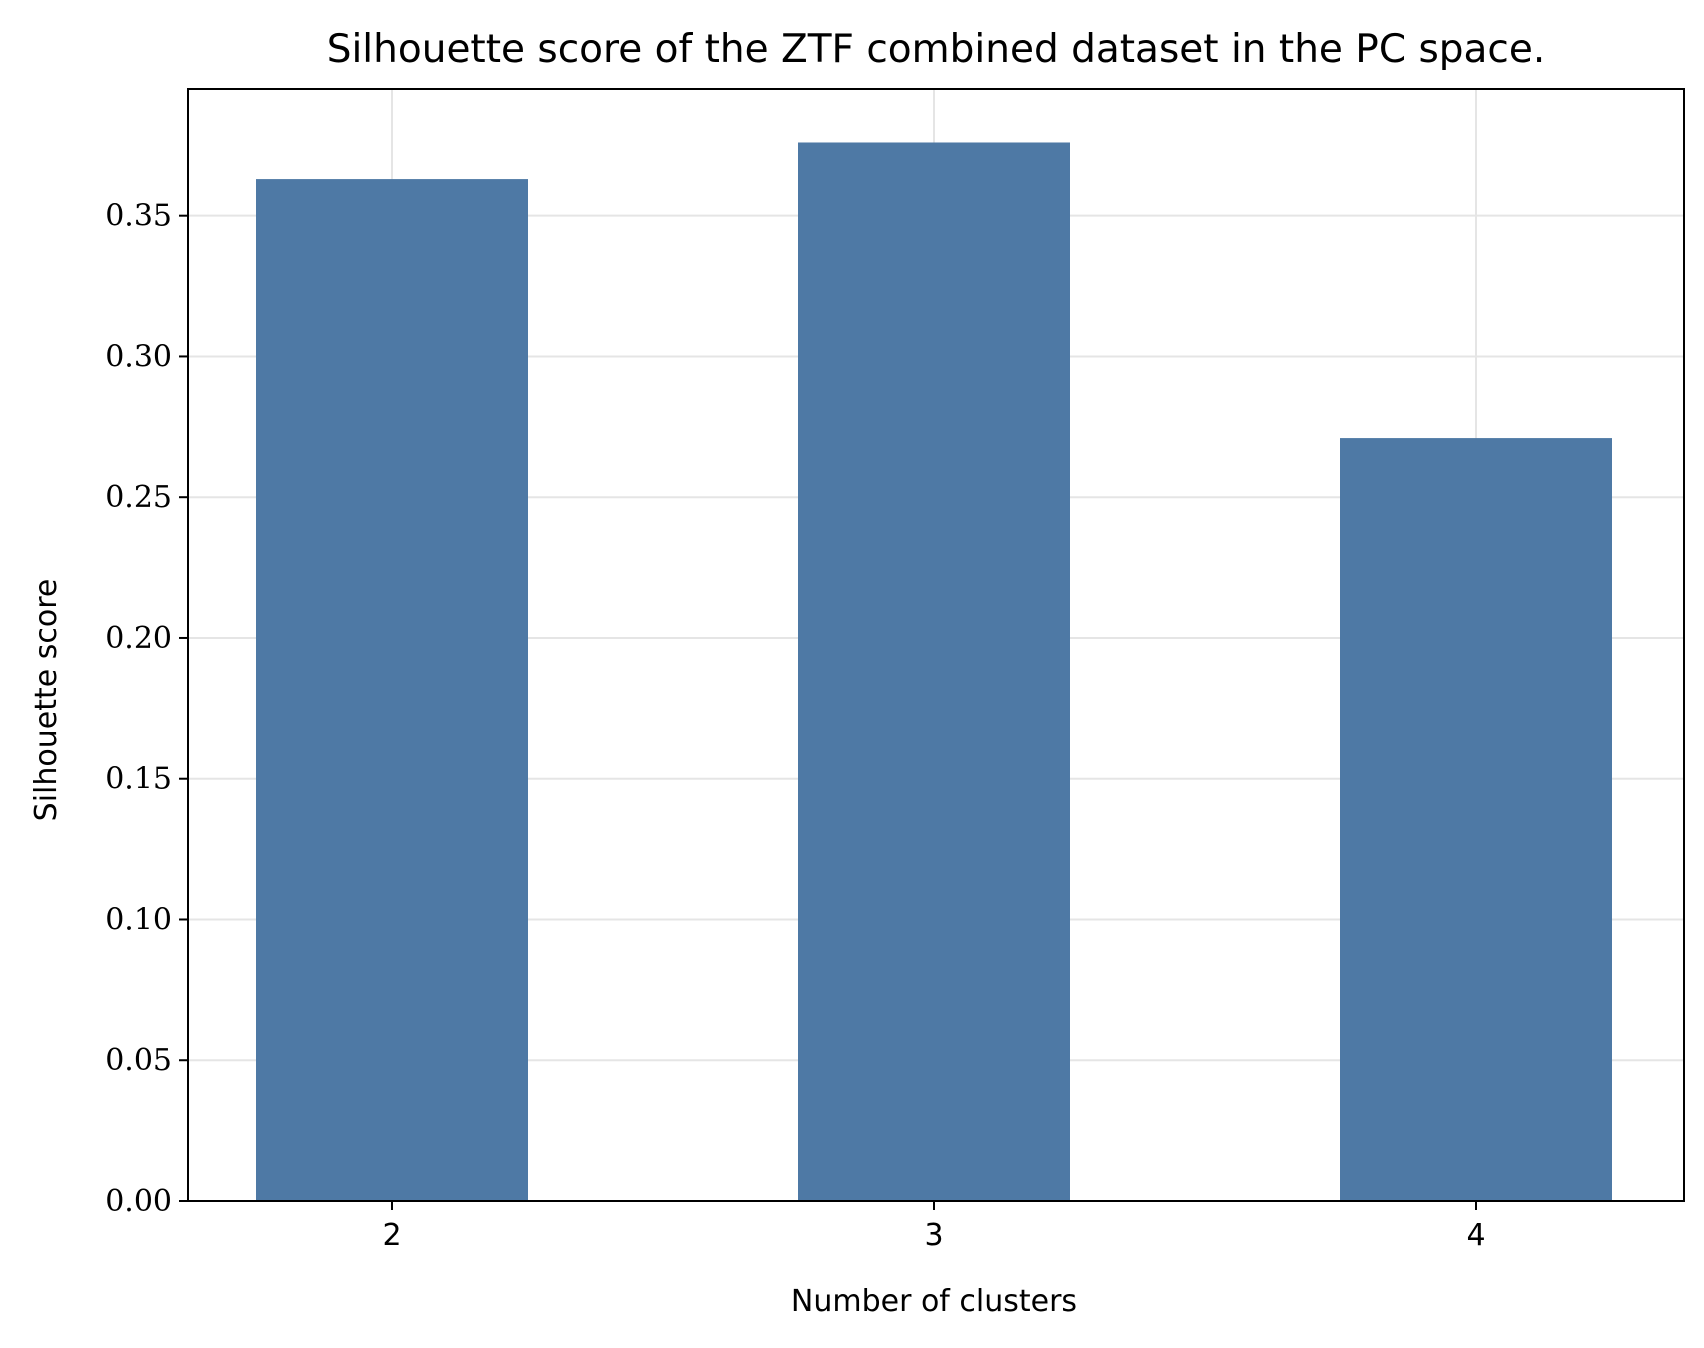  Describe the element at coordinates (138, 638) in the screenshot. I see `y-tick-label: 0.20` at that location.